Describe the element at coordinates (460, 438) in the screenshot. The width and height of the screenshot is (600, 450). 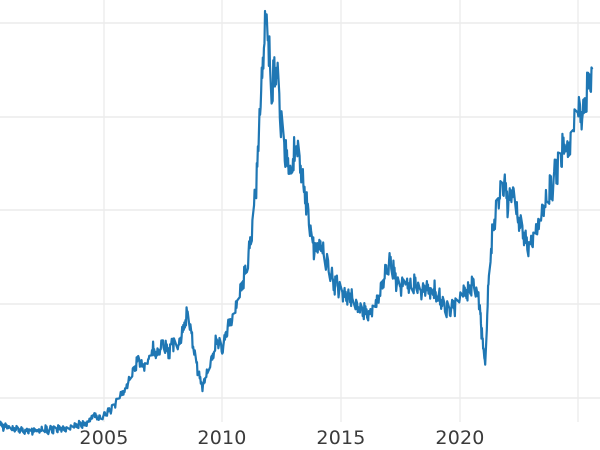
I see `x-axis-tick-label: 2020` at that location.